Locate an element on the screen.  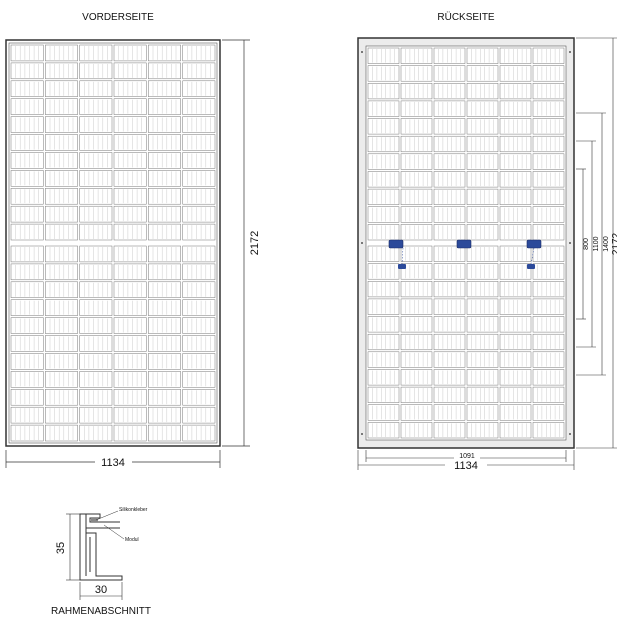
junction-box-left is located at coordinates (396, 244).